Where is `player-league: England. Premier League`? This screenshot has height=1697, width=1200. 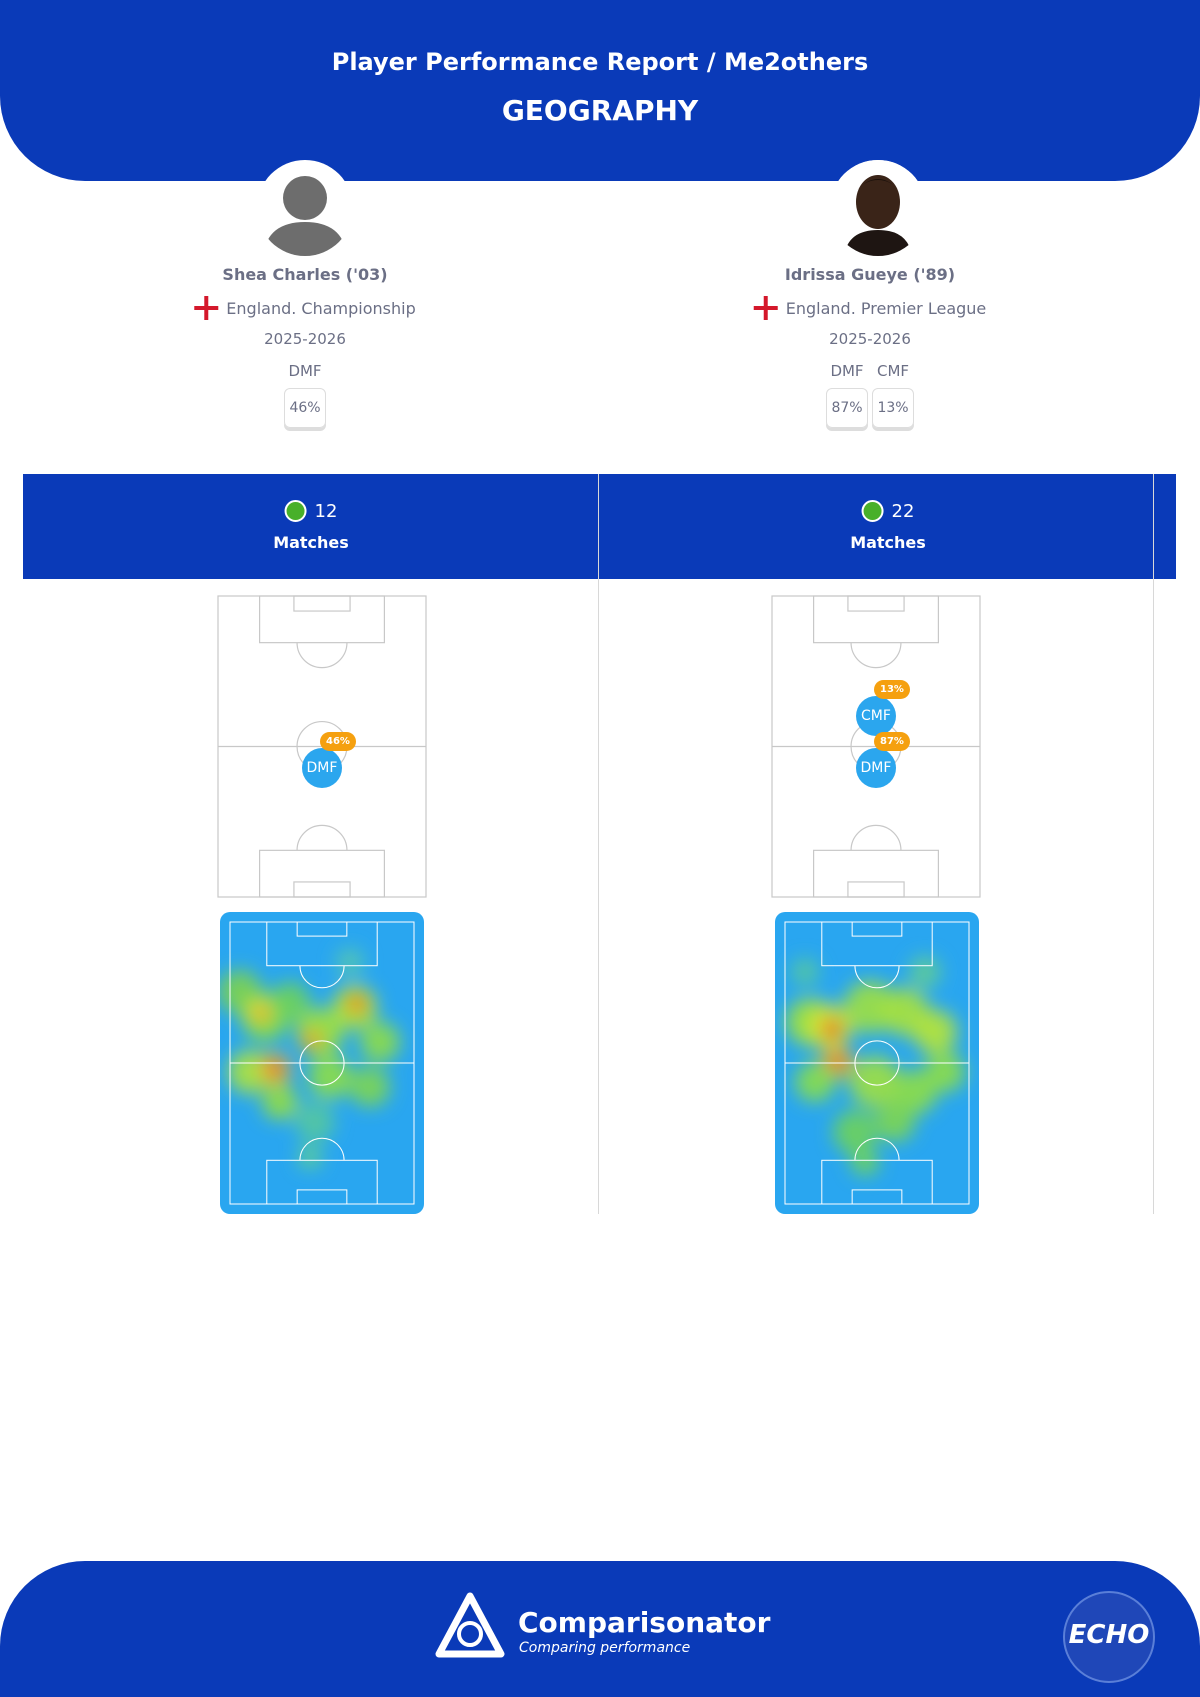
player-league: England. Premier League is located at coordinates (870, 308).